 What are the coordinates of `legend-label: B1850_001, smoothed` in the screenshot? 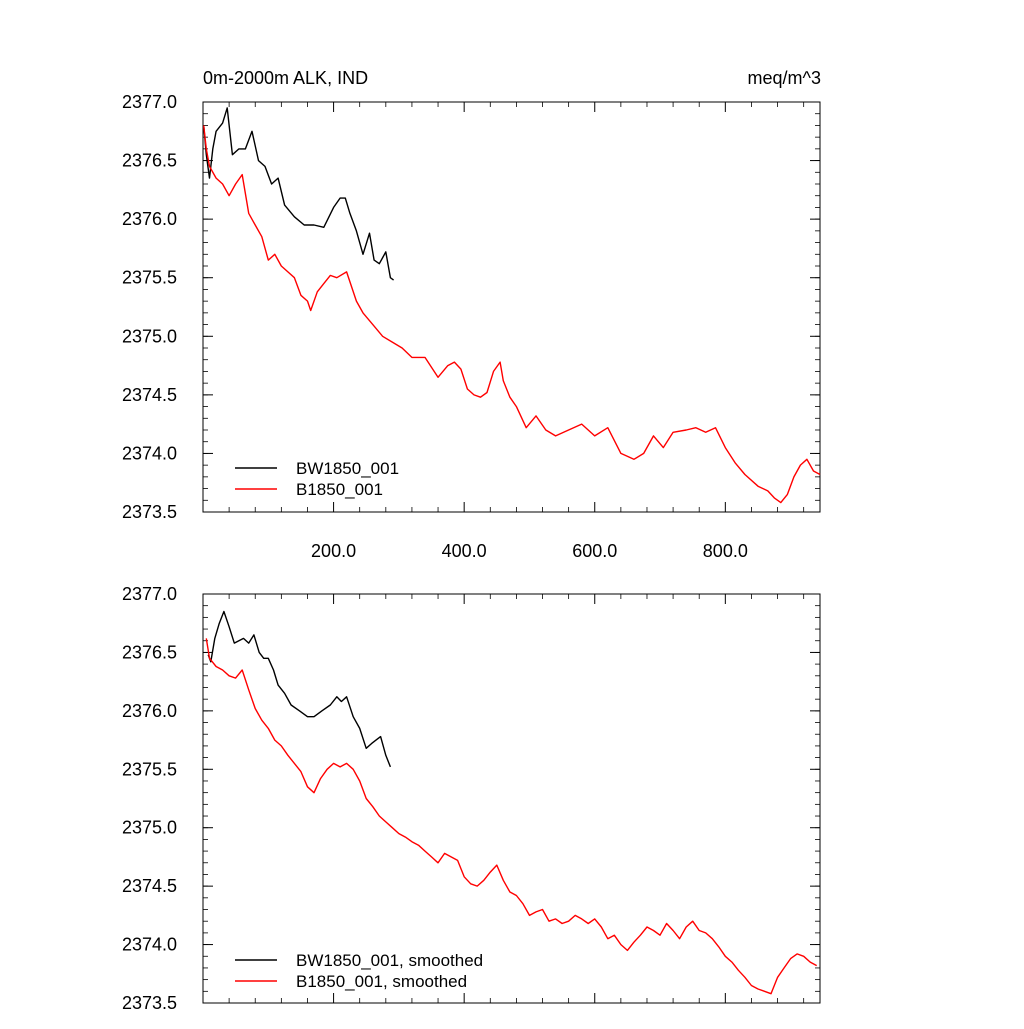 It's located at (381, 981).